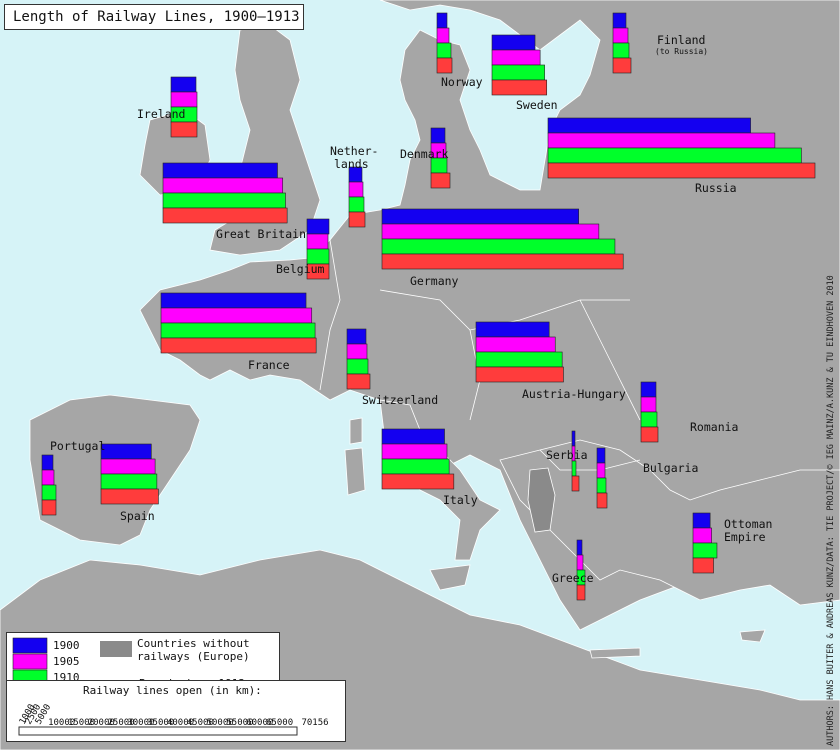 This screenshot has height=750, width=840. I want to click on bar-ireland-1900, so click(183, 84).